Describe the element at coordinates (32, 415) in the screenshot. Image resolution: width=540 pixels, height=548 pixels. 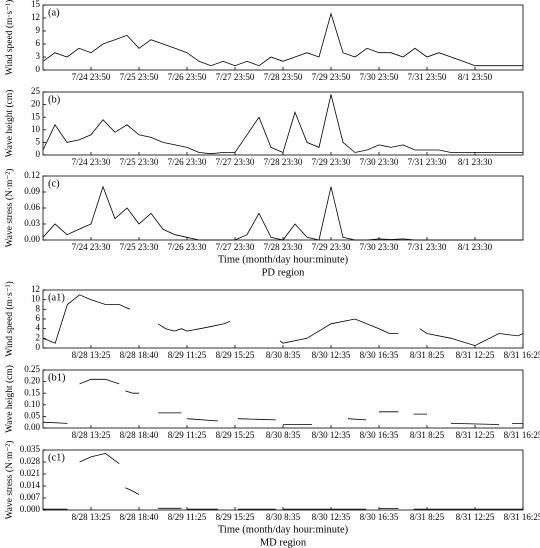
I see `y-tick-label: 0.05` at that location.